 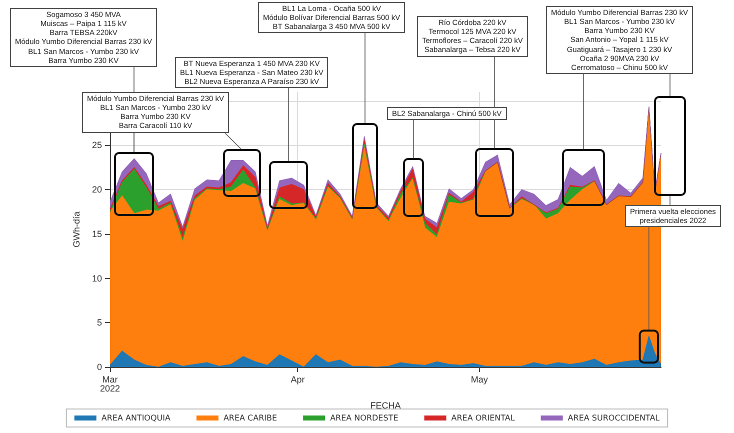 What do you see at coordinates (364, 418) in the screenshot?
I see `legend-label: AREA NORDESTE` at bounding box center [364, 418].